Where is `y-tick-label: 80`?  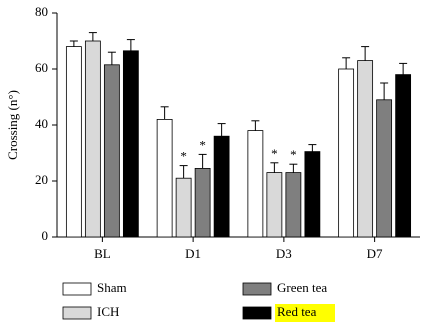 y-tick-label: 80 is located at coordinates (41, 11).